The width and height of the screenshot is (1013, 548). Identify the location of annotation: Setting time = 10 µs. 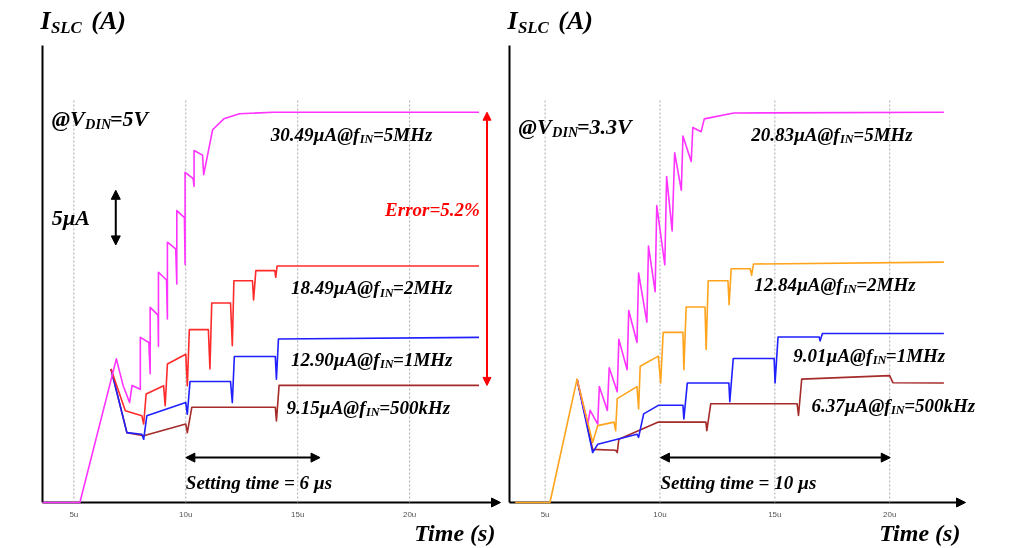
(738, 483).